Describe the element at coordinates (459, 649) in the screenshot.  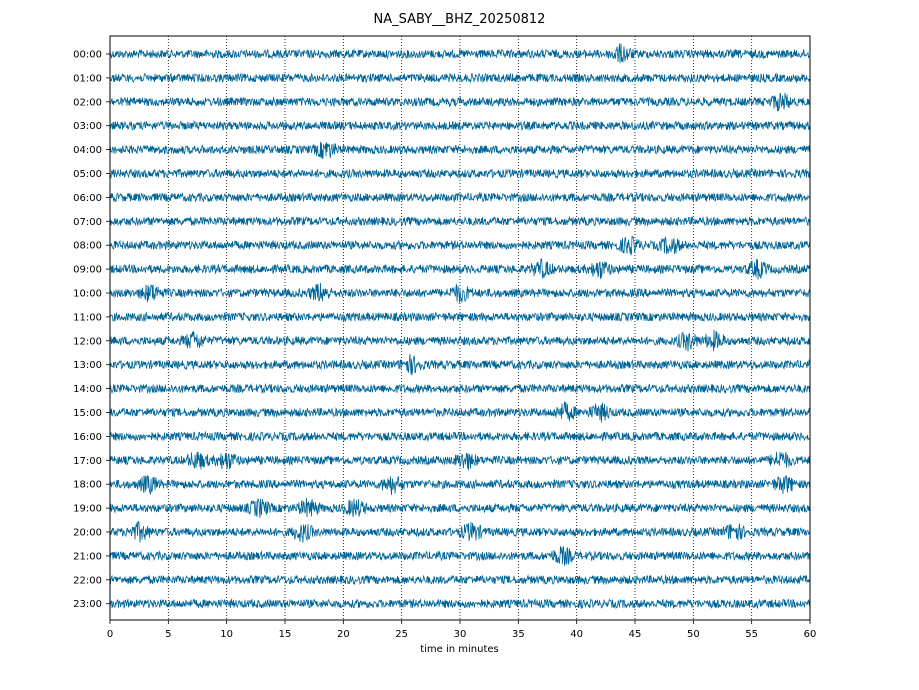
I see `x-axis-label: time in minutes` at that location.